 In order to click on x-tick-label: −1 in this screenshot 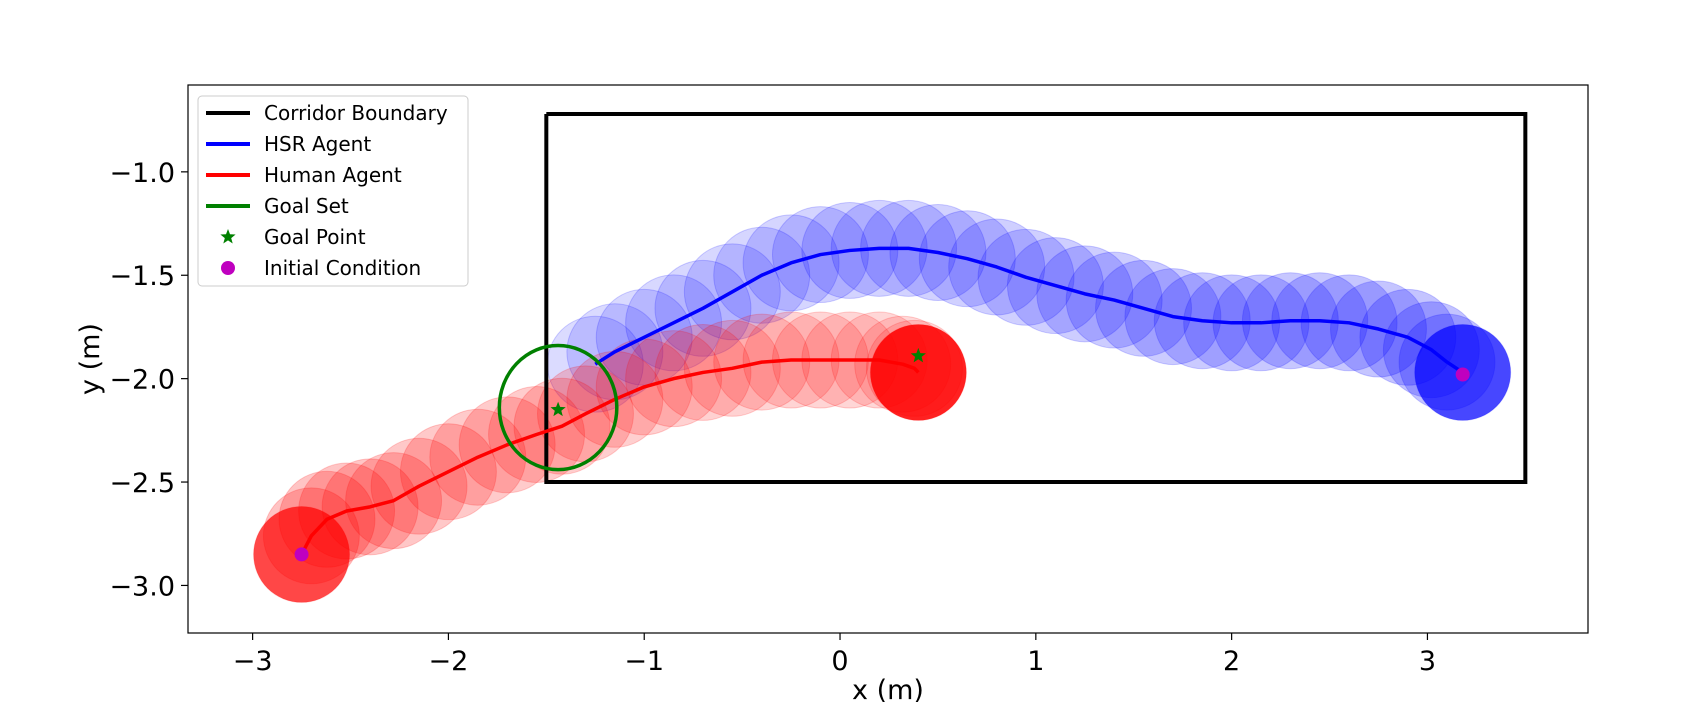, I will do `click(644, 661)`.